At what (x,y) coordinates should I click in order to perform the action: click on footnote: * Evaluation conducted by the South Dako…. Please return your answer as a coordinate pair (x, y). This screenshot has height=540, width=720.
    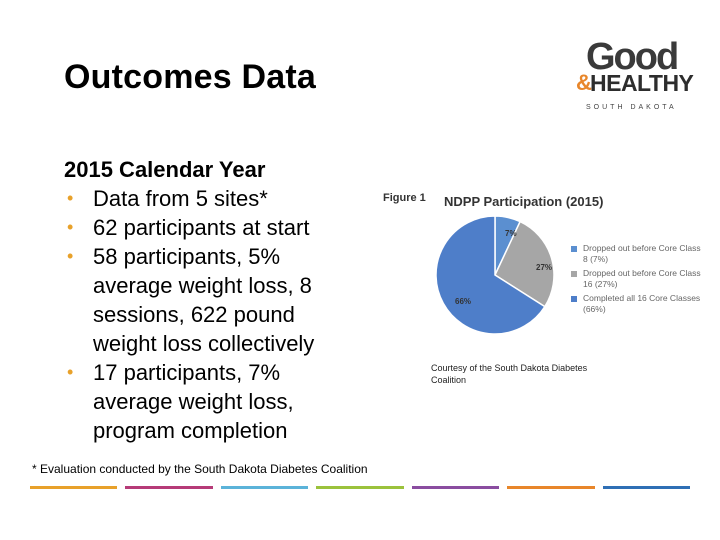
    Looking at the image, I should click on (200, 469).